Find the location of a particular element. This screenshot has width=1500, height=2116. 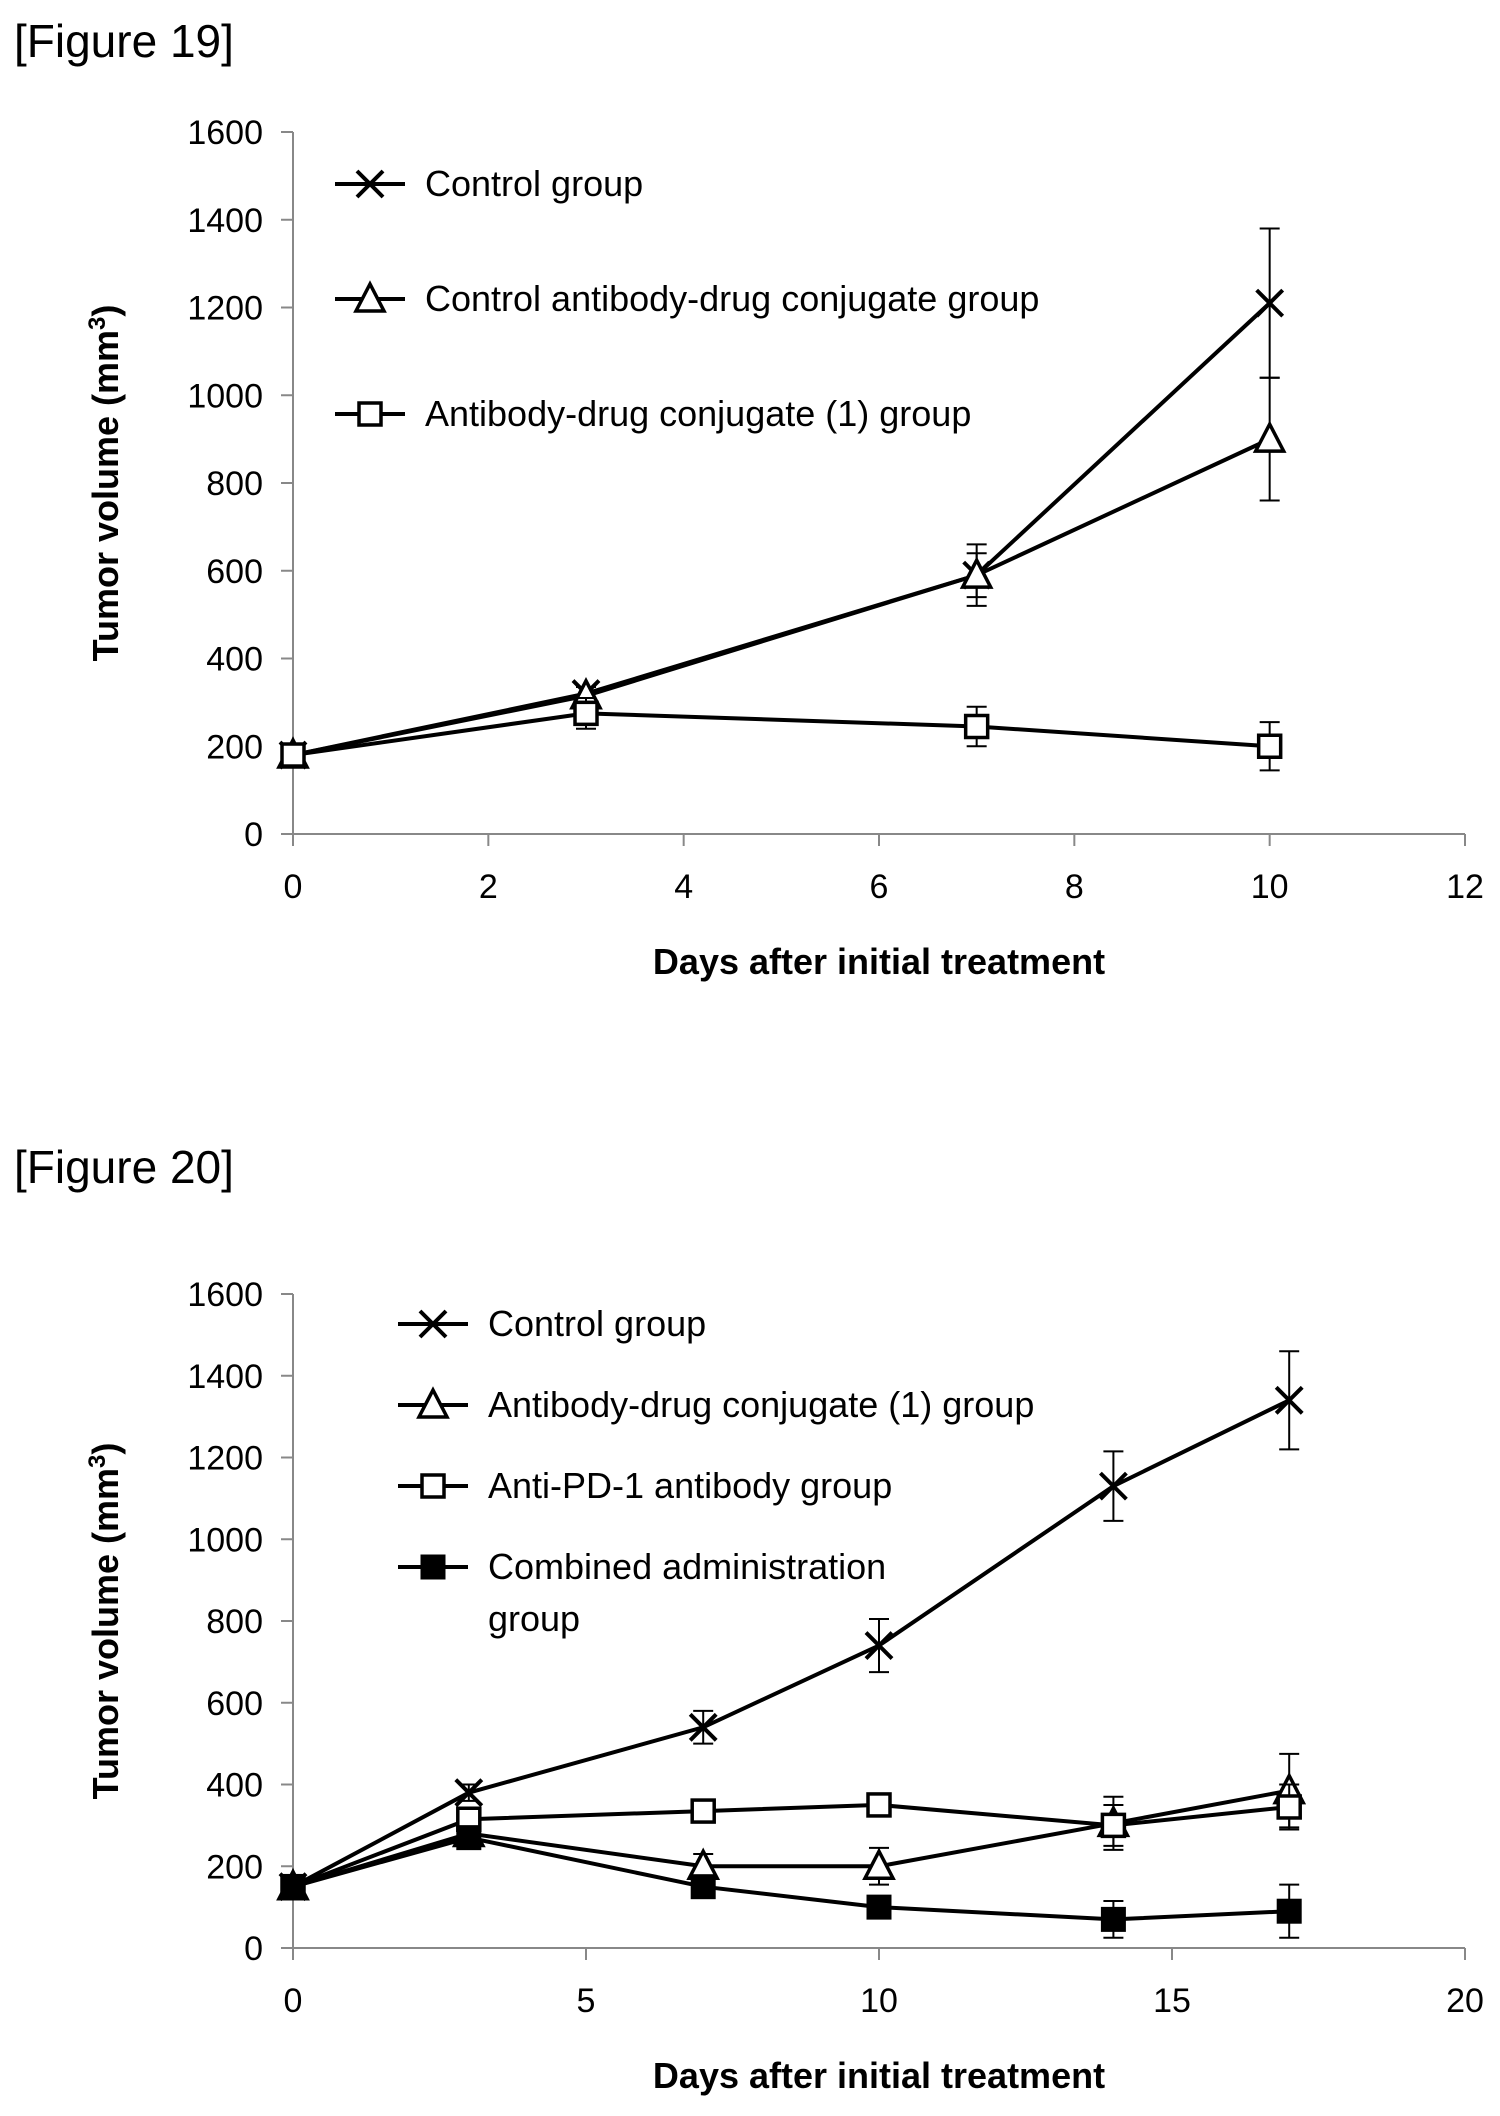

chart20-x-tick-label: 0 is located at coordinates (293, 2001).